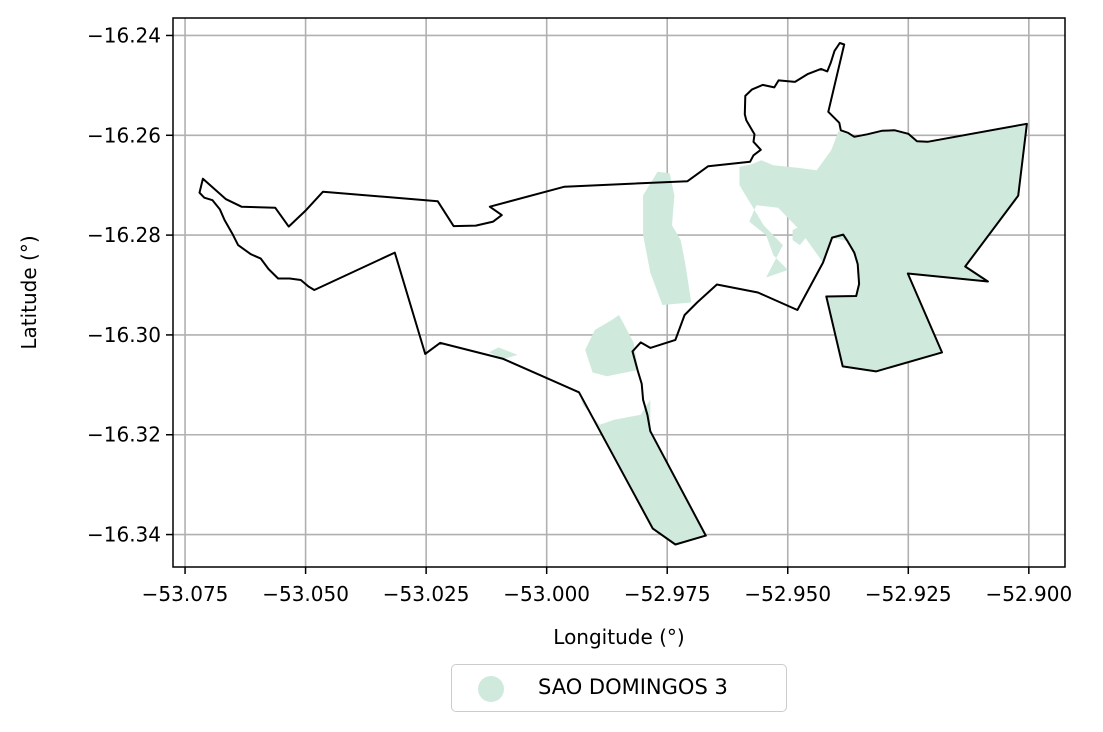 This screenshot has width=1103, height=732. Describe the element at coordinates (633, 687) in the screenshot. I see `legend-label: SAO DOMINGOS 3` at that location.